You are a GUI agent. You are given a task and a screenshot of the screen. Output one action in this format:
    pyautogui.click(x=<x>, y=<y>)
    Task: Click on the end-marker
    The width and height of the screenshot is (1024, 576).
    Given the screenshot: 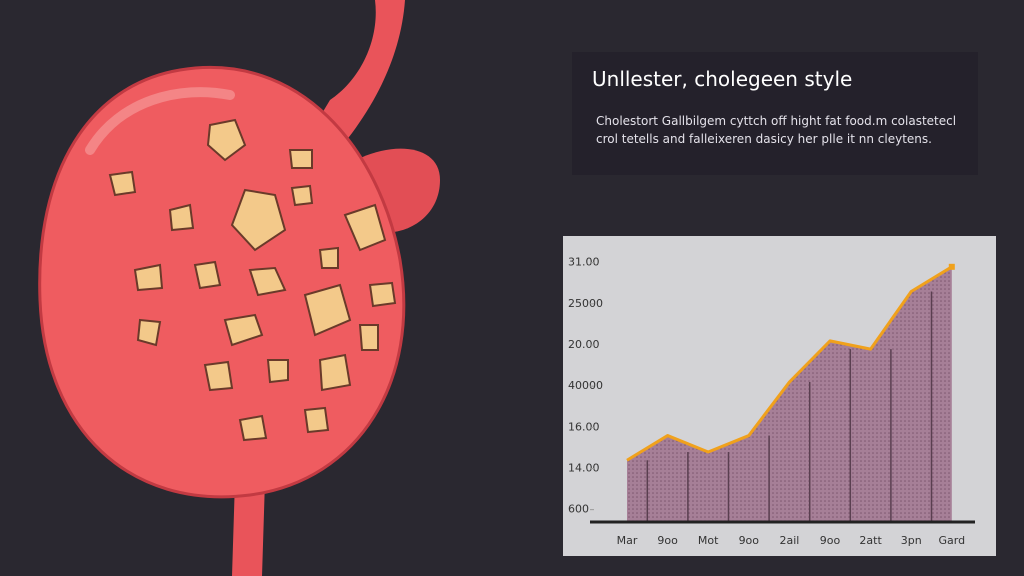 What is the action you would take?
    pyautogui.click(x=951, y=266)
    